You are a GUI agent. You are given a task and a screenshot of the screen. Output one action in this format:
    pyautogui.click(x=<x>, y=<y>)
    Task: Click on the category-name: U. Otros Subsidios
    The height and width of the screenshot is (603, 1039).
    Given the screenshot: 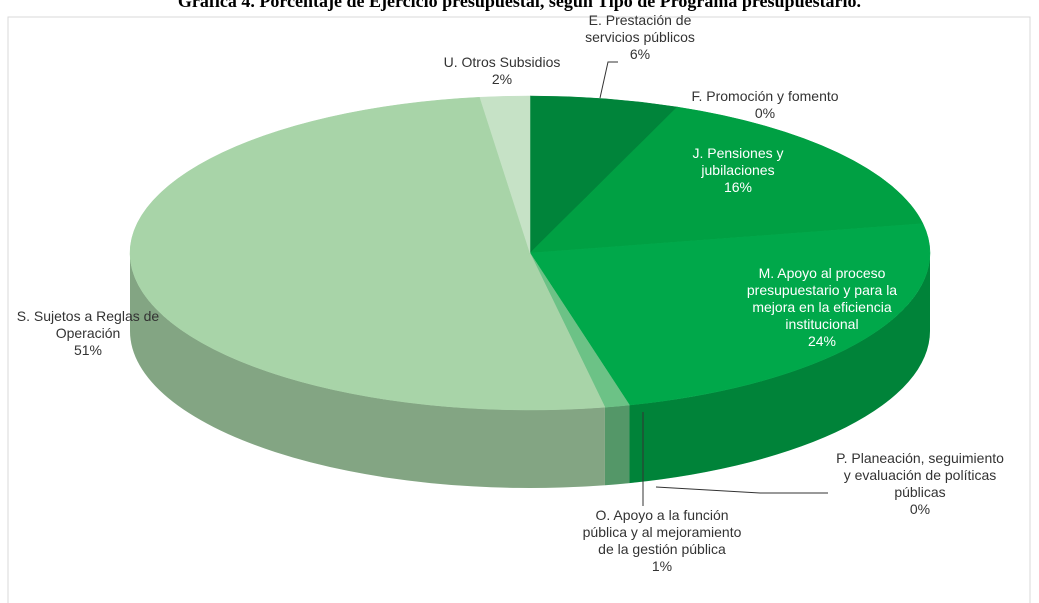 What is the action you would take?
    pyautogui.click(x=502, y=62)
    